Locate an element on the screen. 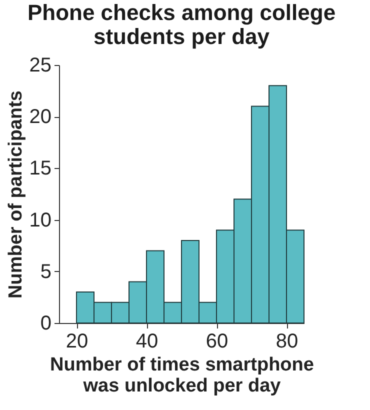  y-tick-label: 5 is located at coordinates (46, 271).